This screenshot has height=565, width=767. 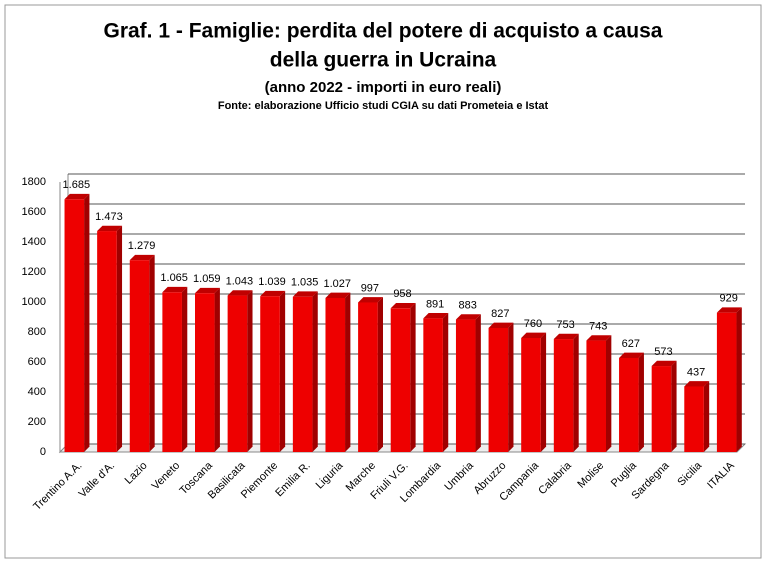 What do you see at coordinates (370, 288) in the screenshot?
I see `value-label: 997` at bounding box center [370, 288].